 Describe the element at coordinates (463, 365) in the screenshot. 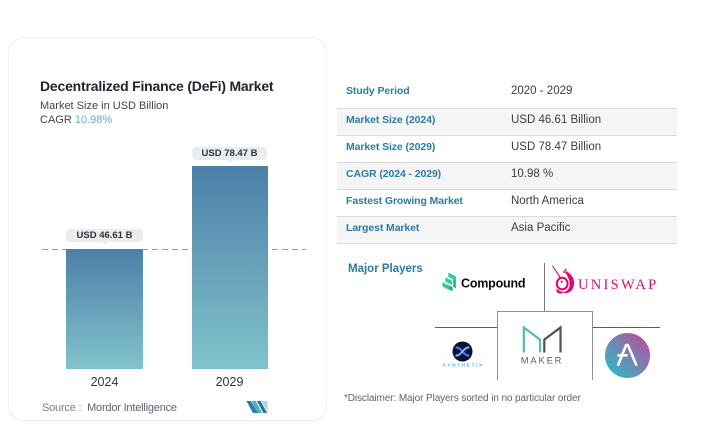

I see `svg-text: SYNTHETIX` at that location.